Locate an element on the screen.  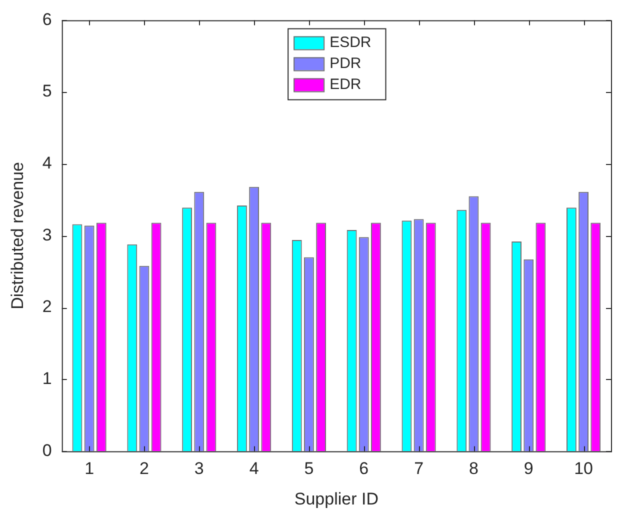
y-tick-label: 4 is located at coordinates (47, 163).